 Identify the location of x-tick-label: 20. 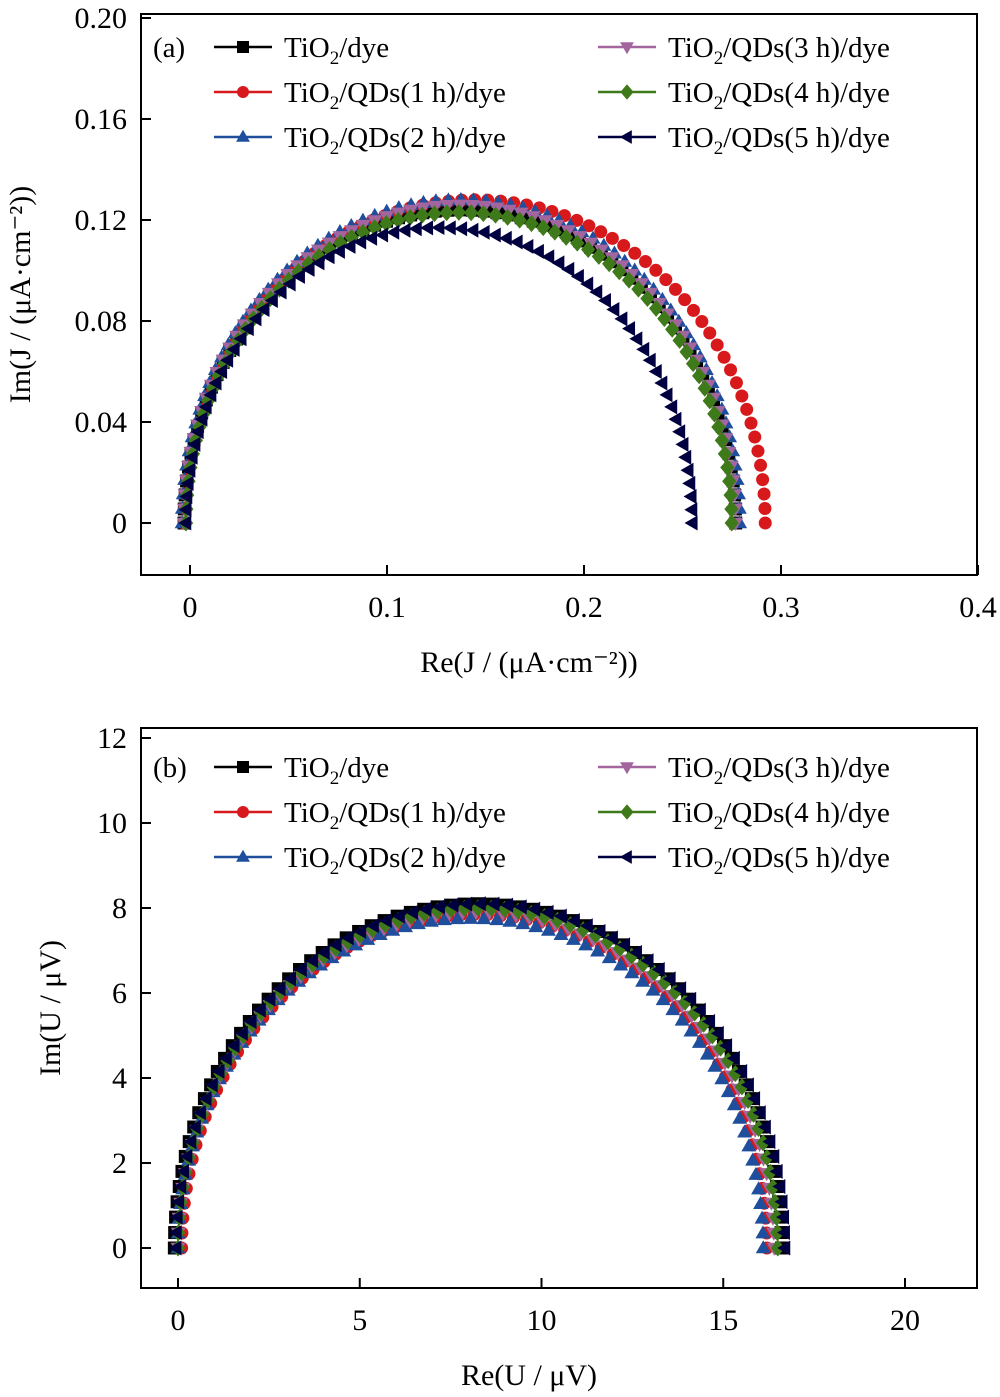
(905, 1320).